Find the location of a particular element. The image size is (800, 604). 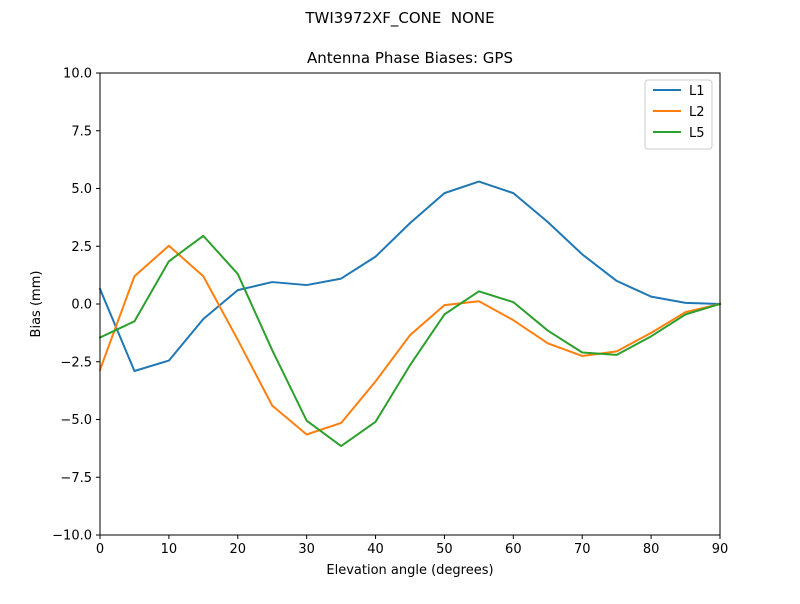

y-axis: −10.0 −7.5 −5.0 −2.5 0.0 2.5 5.0 7.5 10.0 is located at coordinates (76, 305).